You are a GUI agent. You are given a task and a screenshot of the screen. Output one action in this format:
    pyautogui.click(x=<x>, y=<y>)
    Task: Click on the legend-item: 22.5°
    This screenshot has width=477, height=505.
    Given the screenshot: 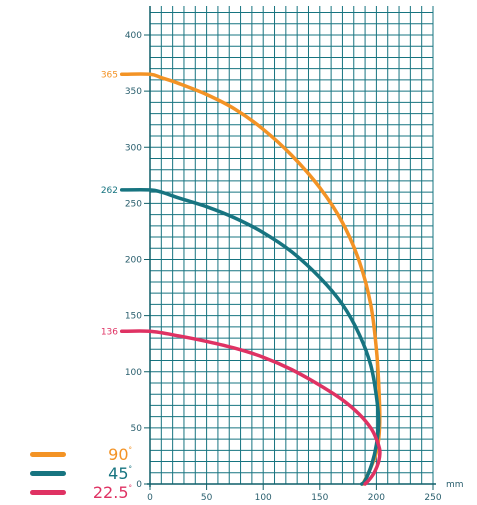 What is the action you would take?
    pyautogui.click(x=85, y=493)
    